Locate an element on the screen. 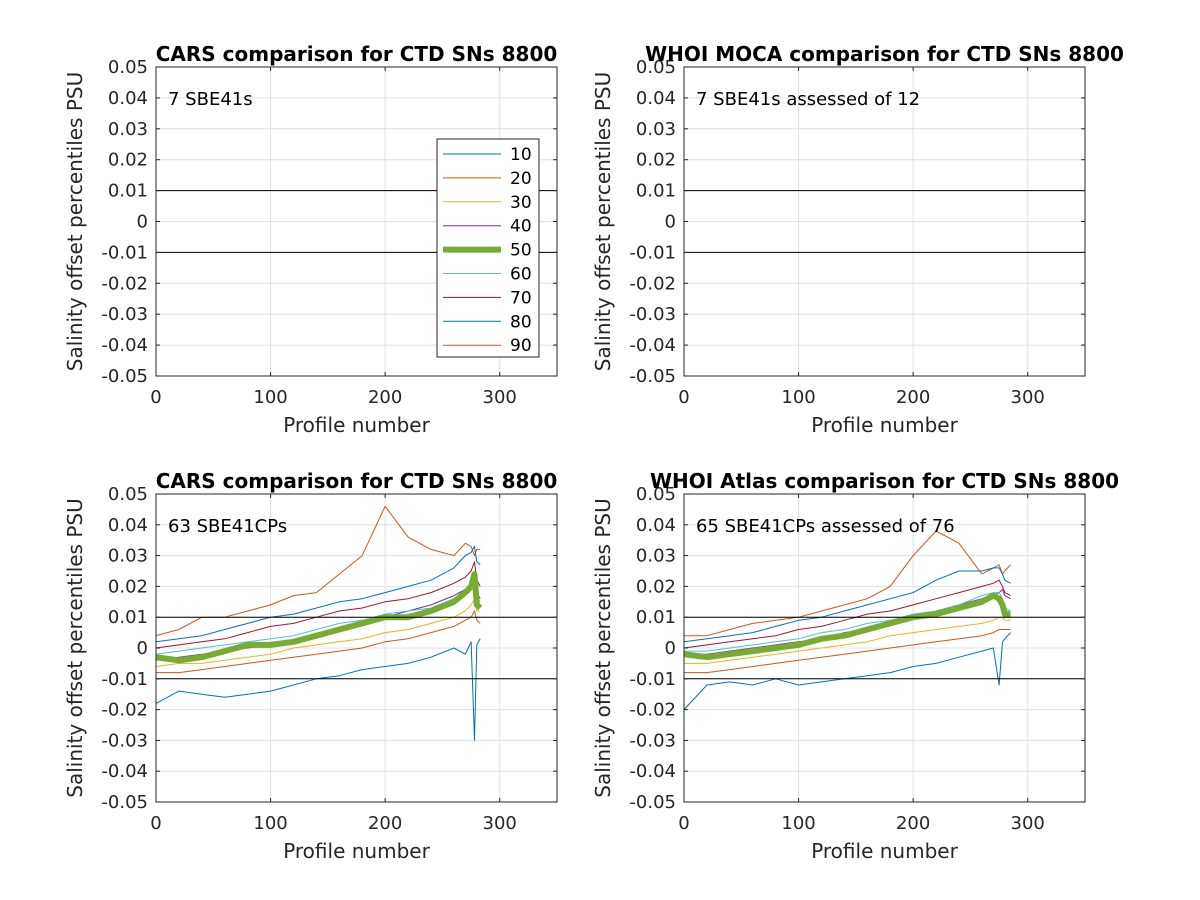  legend-label: 10 is located at coordinates (521, 155).